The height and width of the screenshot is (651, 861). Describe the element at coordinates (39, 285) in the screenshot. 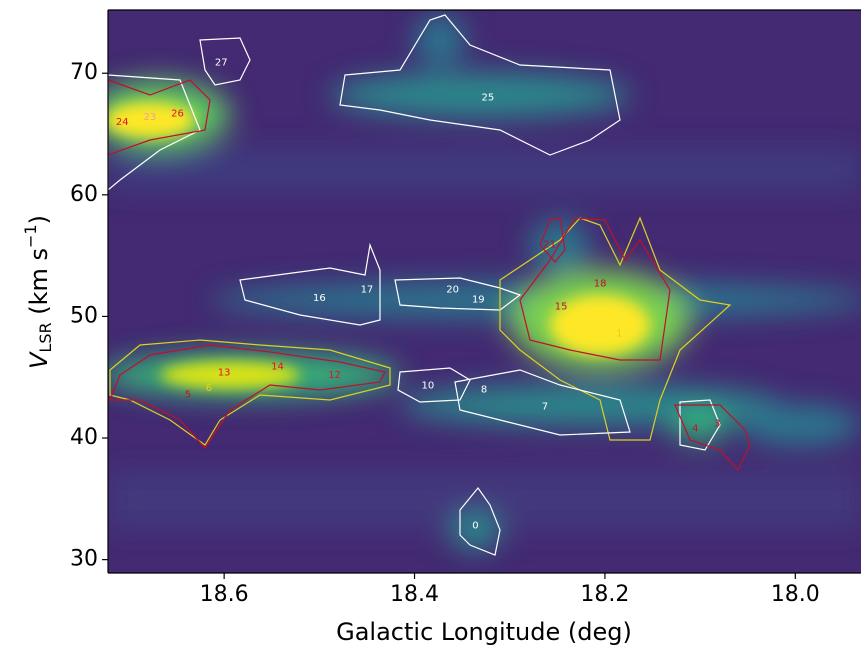

I see `y-label-unit: (km s` at that location.